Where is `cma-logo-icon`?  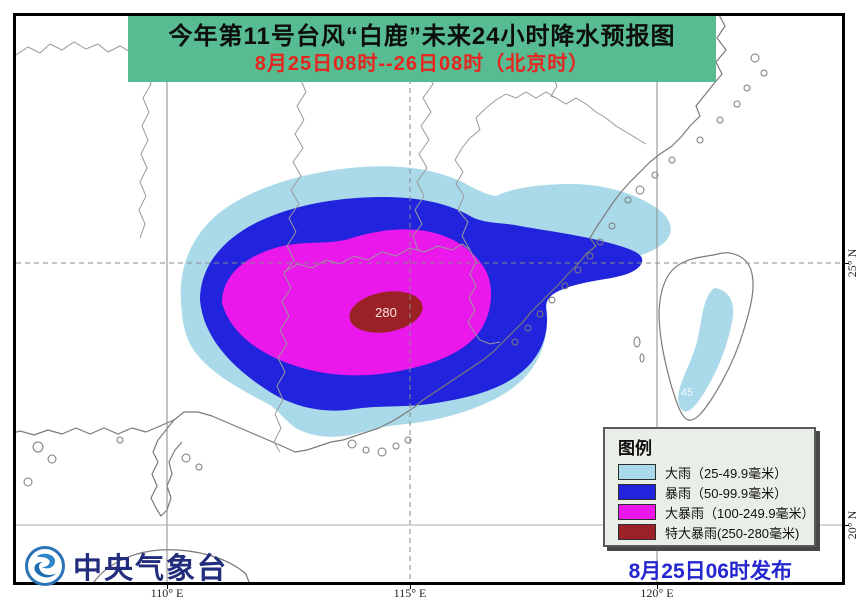 cma-logo-icon is located at coordinates (45, 566).